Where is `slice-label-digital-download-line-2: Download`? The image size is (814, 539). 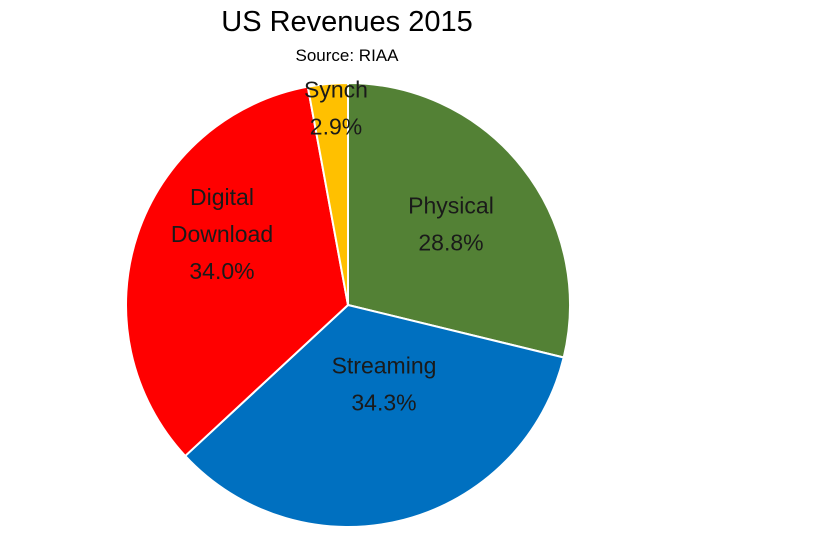 slice-label-digital-download-line-2: Download is located at coordinates (222, 234).